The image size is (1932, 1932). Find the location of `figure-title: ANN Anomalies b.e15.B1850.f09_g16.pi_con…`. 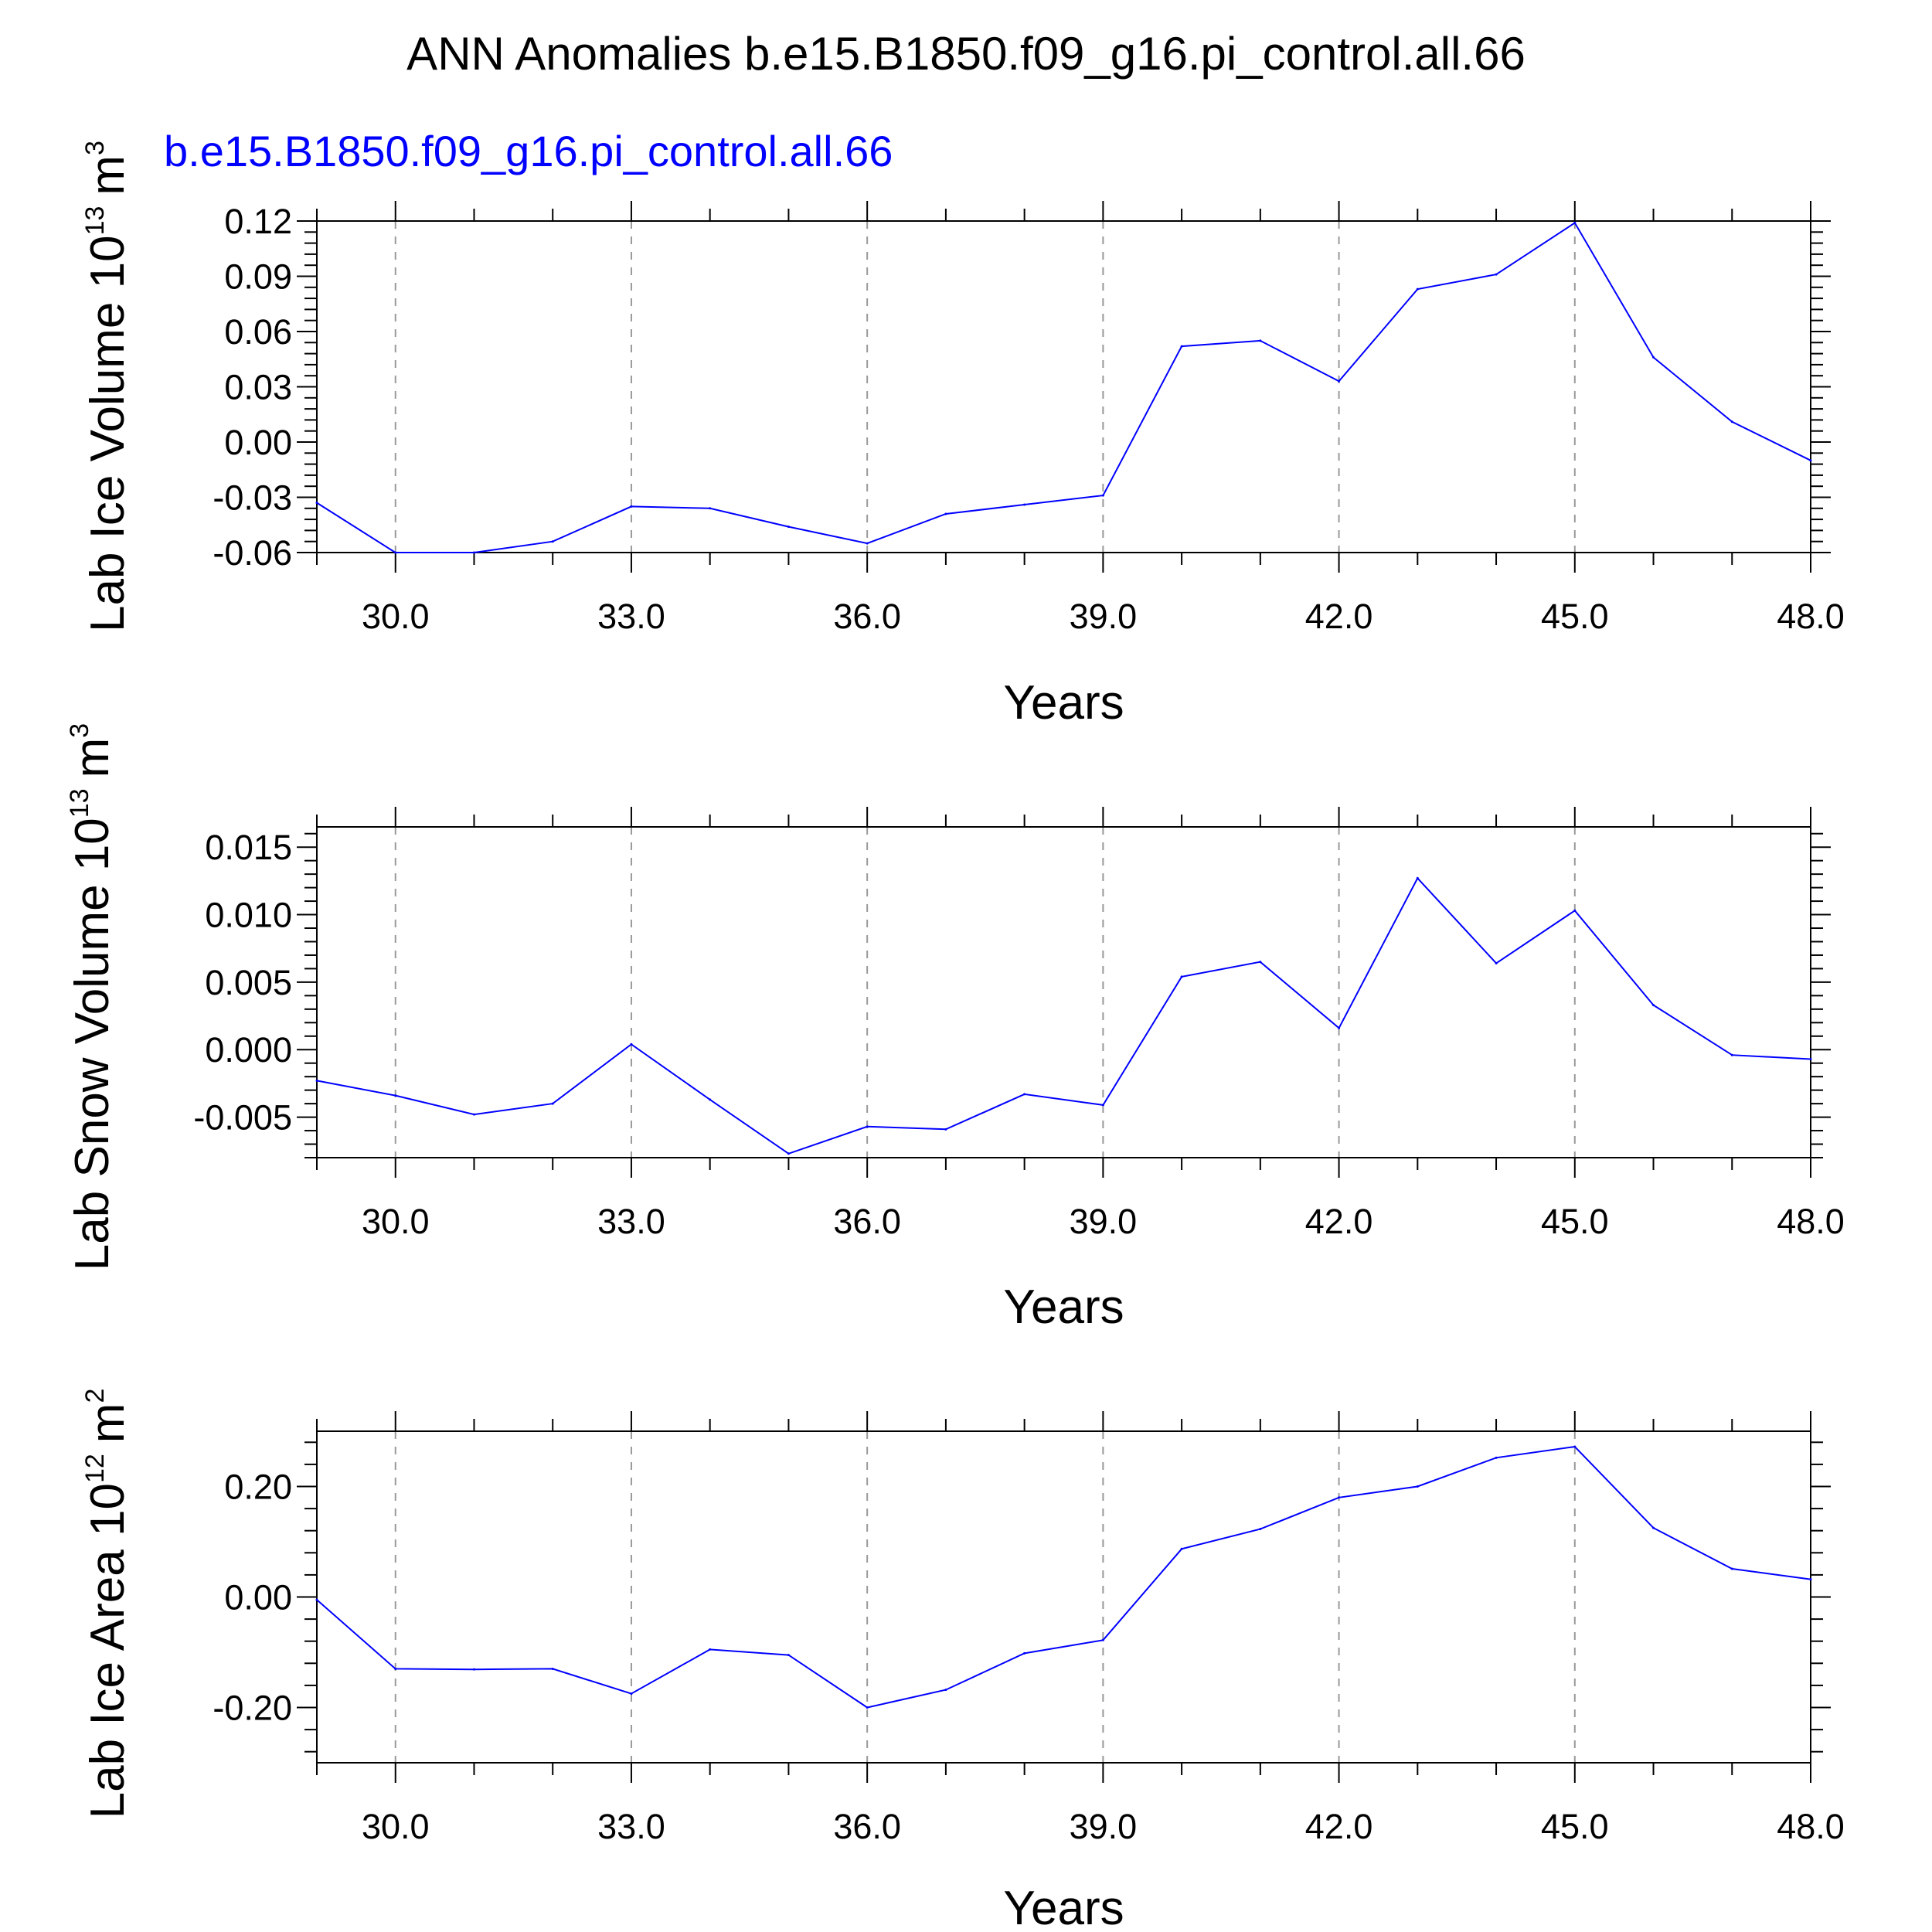

figure-title: ANN Anomalies b.e15.B1850.f09_g16.pi_con… is located at coordinates (966, 54).